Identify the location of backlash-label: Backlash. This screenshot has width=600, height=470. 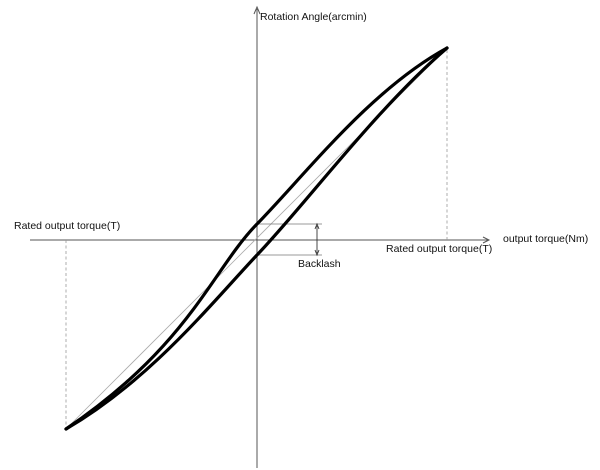
(319, 264).